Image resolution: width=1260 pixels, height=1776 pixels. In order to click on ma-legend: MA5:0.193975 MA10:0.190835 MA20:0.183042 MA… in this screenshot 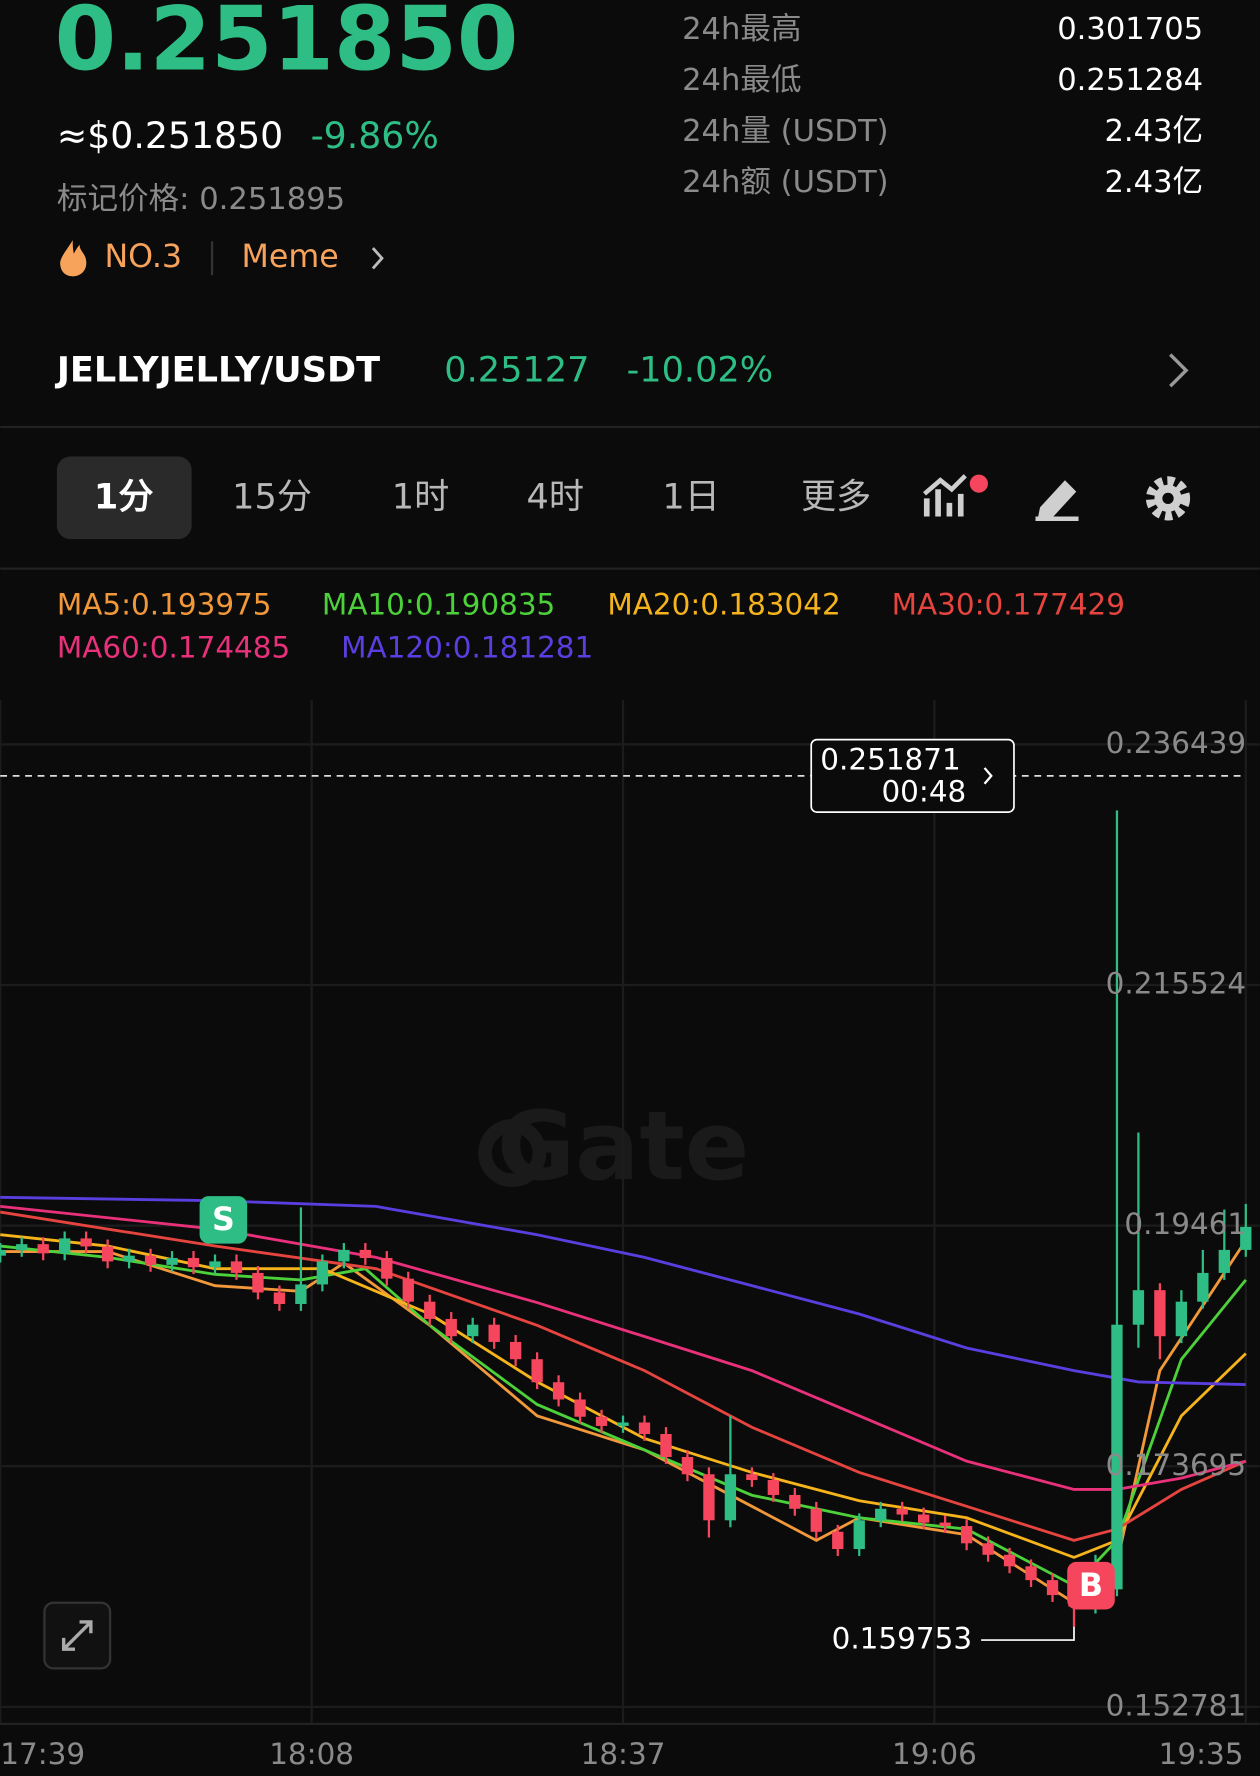, I will do `click(591, 625)`.